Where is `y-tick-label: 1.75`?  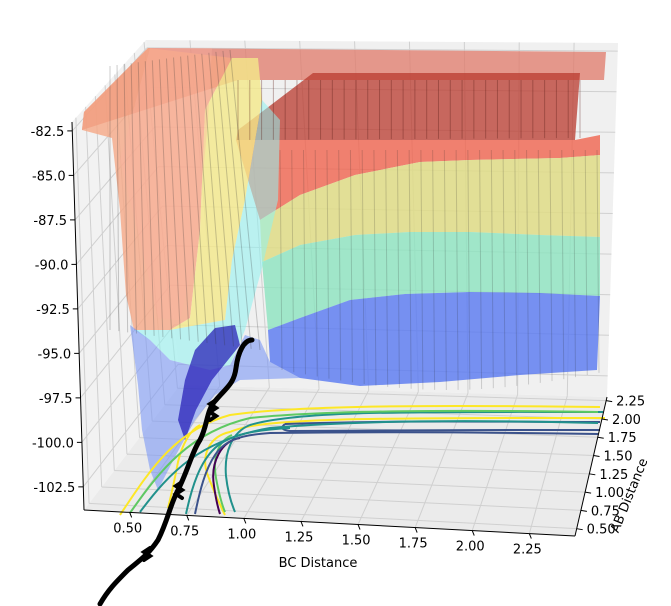 y-tick-label: 1.75 is located at coordinates (622, 438).